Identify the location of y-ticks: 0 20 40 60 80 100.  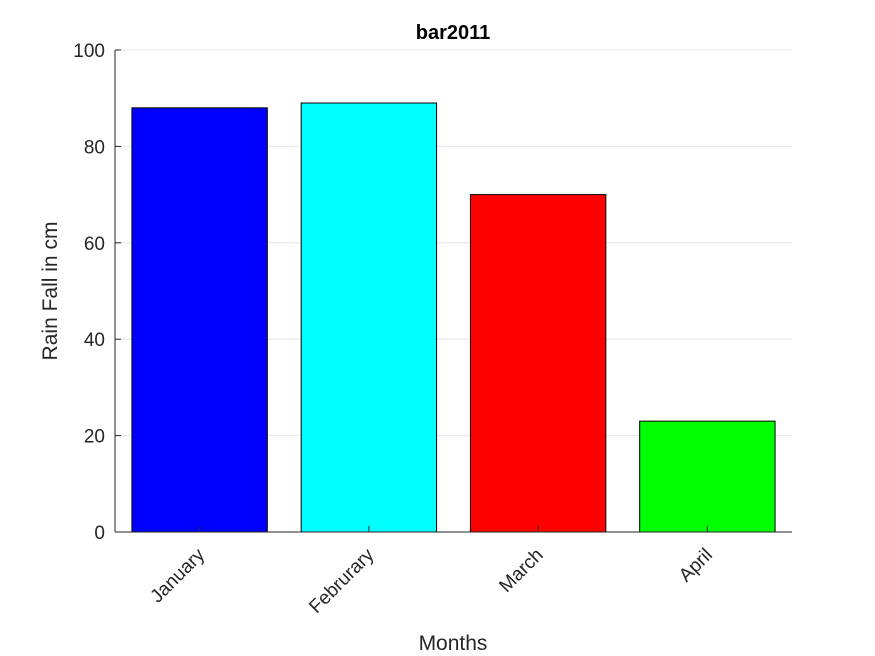
(97, 292).